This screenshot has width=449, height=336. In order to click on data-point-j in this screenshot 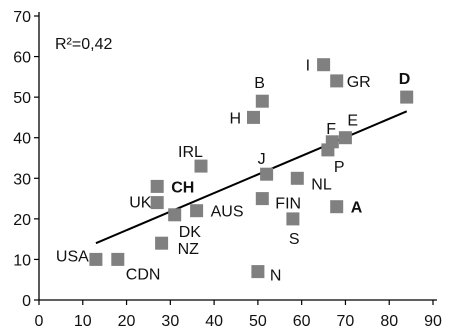, I will do `click(267, 174)`.